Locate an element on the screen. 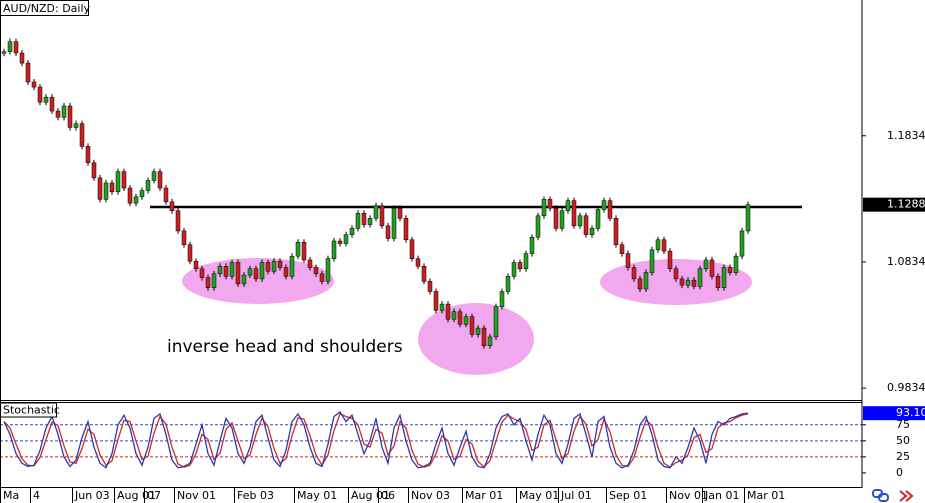  x-tick-label: Ma is located at coordinates (11, 495).